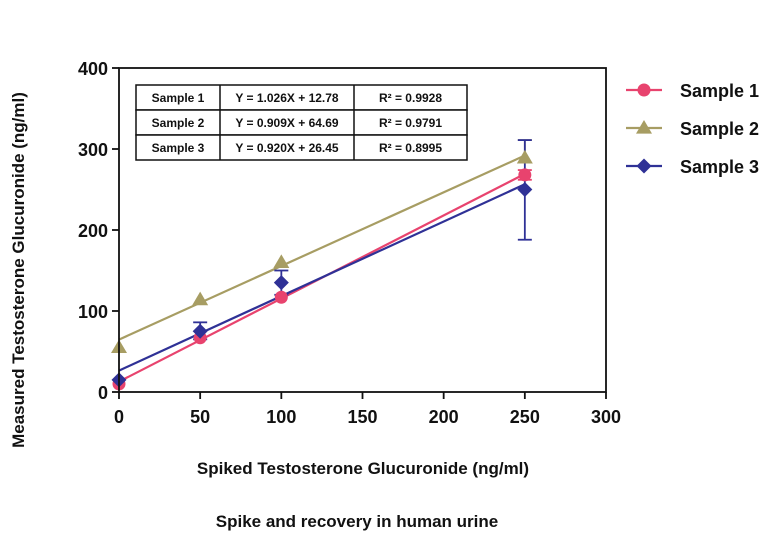  I want to click on equation-table-sample: Sample 3, so click(178, 148).